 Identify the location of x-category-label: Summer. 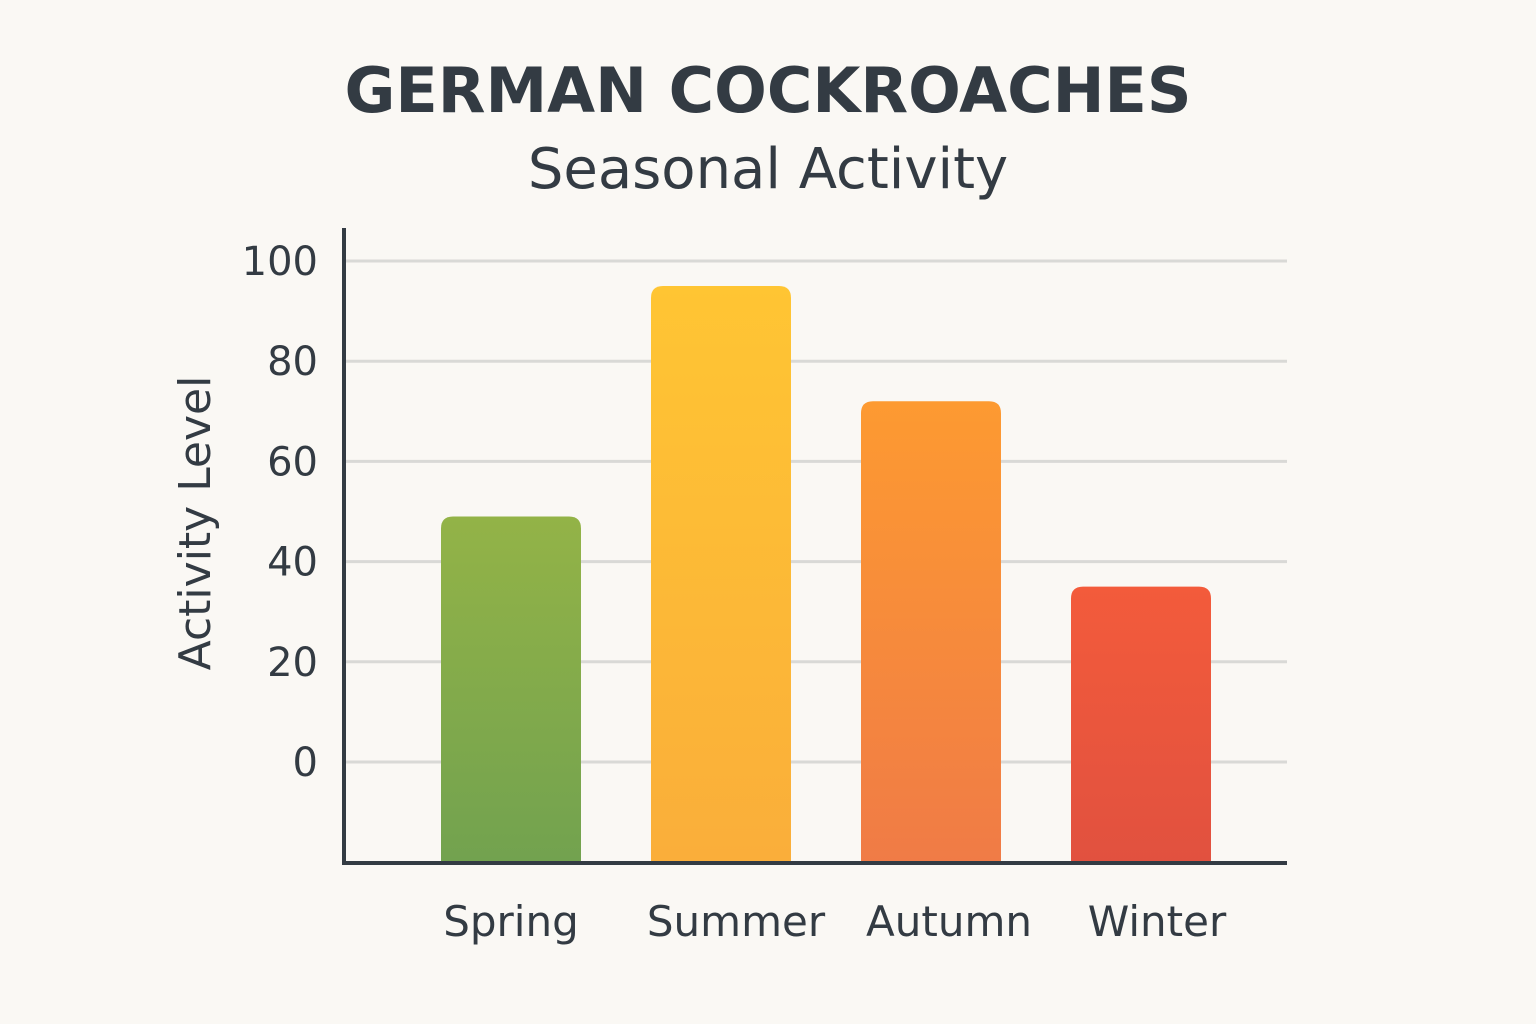
(736, 921).